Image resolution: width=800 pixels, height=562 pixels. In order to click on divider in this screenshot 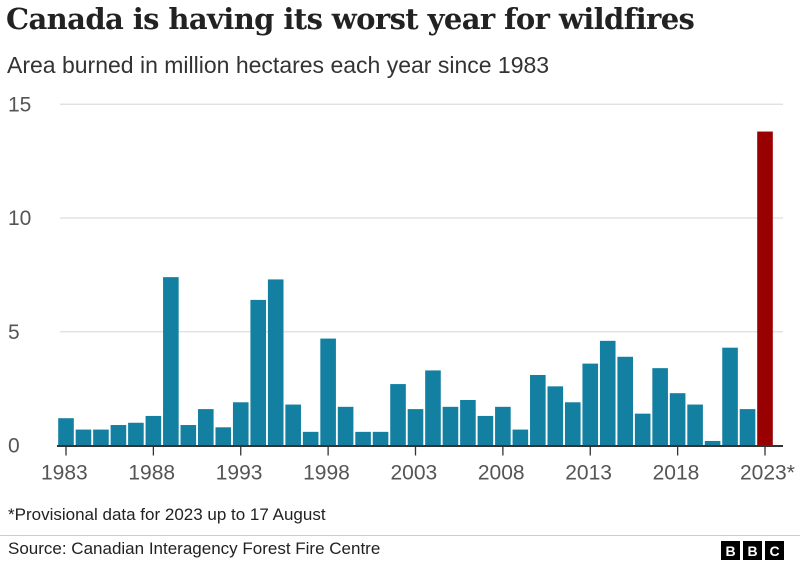, I will do `click(400, 535)`.